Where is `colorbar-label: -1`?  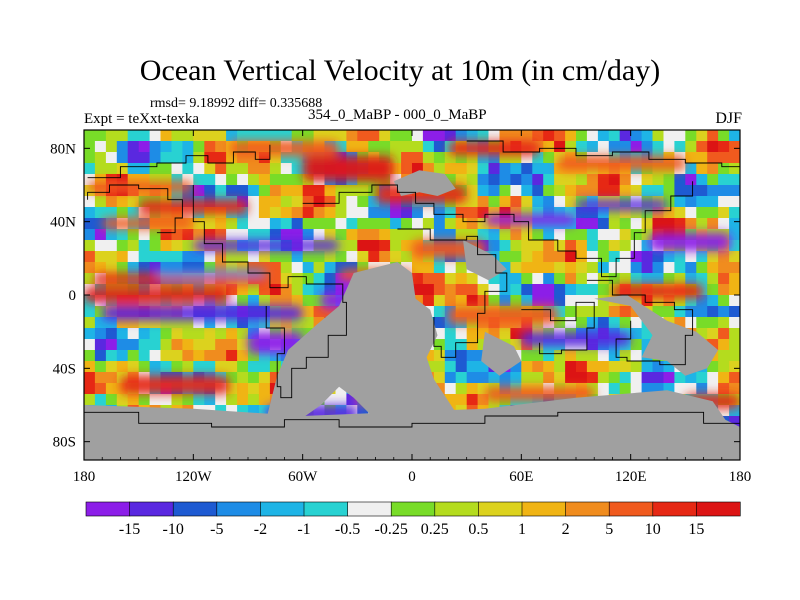
colorbar-label: -1 is located at coordinates (303, 529).